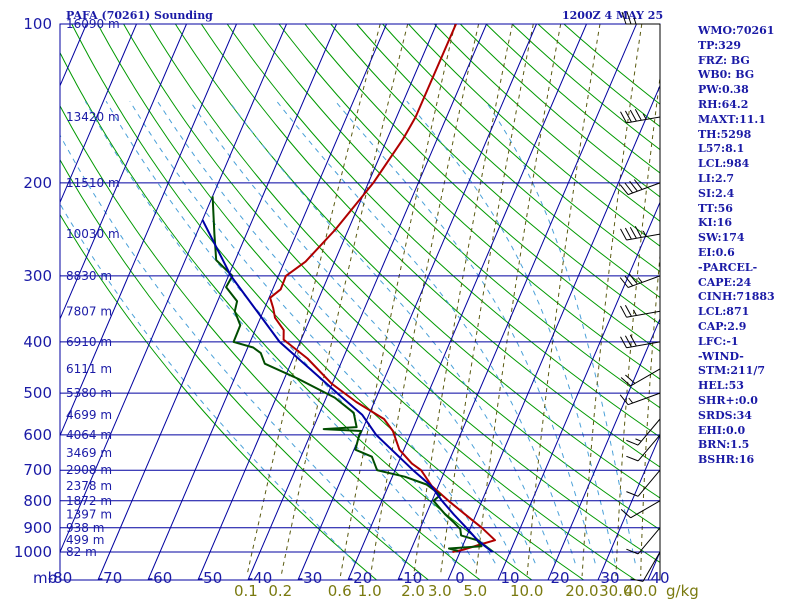 The image size is (800, 600). Describe the element at coordinates (726, 75) in the screenshot. I see `index-item: WB0: BG` at that location.